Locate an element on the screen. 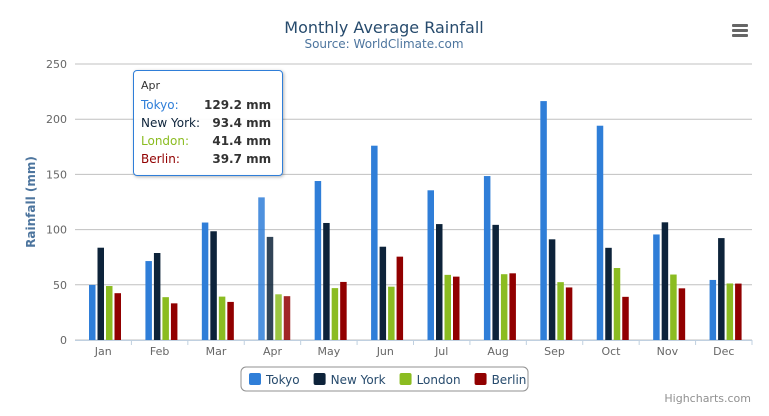 Image resolution: width=769 pixels, height=416 pixels. menu-button is located at coordinates (740, 30).